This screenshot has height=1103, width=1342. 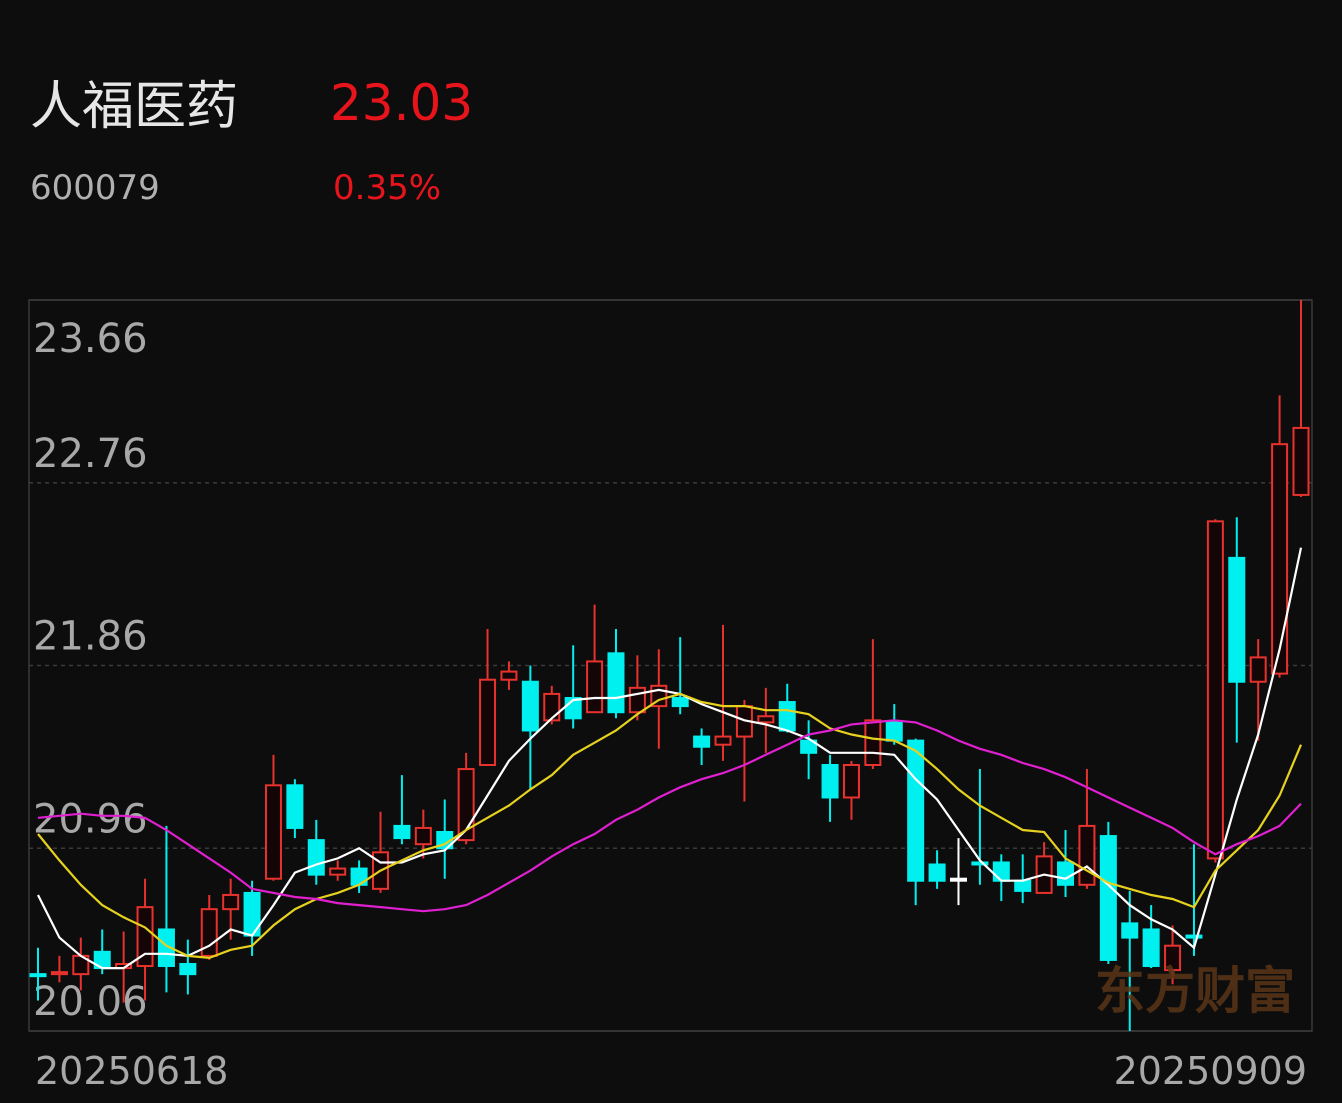 I want to click on y-tick-label: 21.86, so click(x=90, y=637).